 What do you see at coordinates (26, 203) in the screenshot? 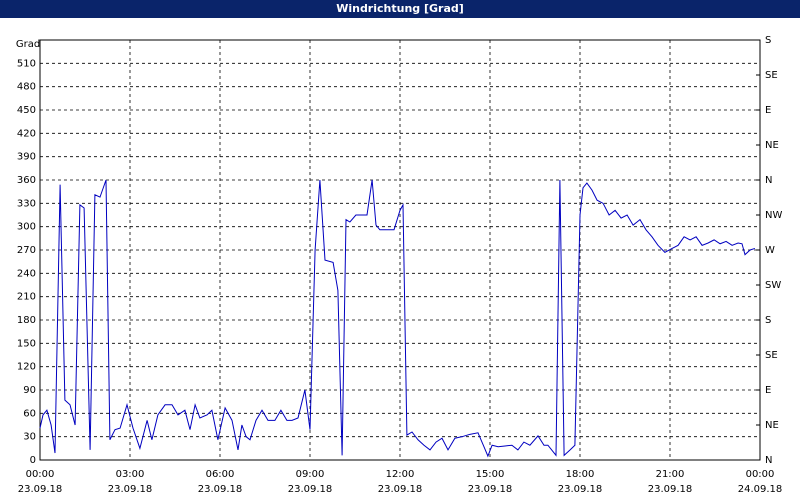
I see `y-tick-label: 330` at bounding box center [26, 203].